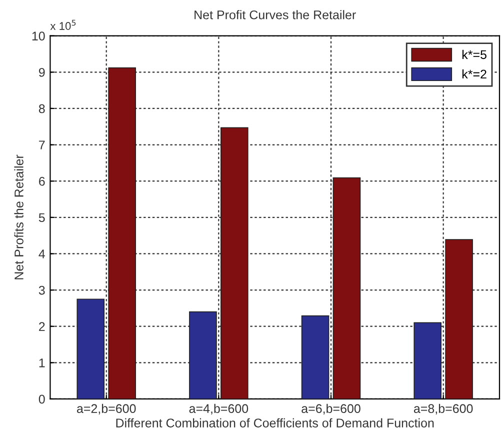 Image resolution: width=502 pixels, height=437 pixels. What do you see at coordinates (63, 25) in the screenshot?
I see `text: x 10$^{5}$` at bounding box center [63, 25].